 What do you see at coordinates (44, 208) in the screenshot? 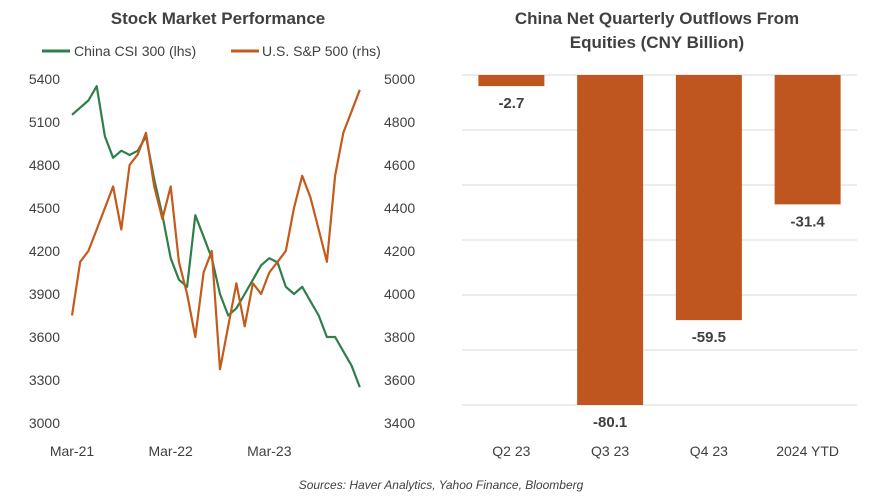
I see `left-y-tick-label: 4500` at bounding box center [44, 208].